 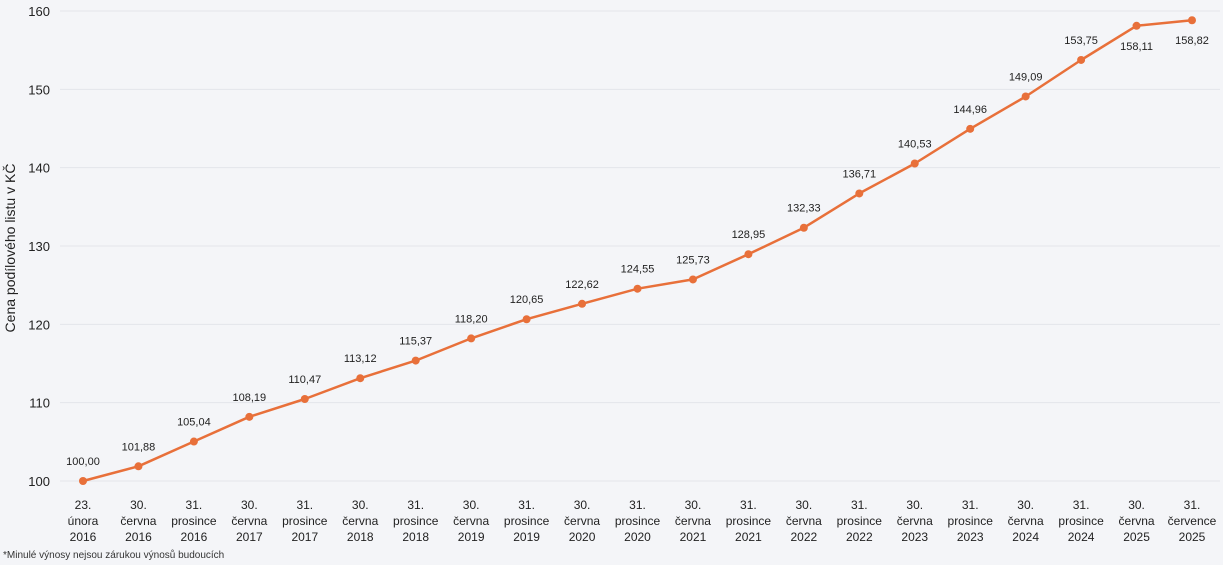 What do you see at coordinates (1192, 41) in the screenshot?
I see `data-label: 158,82` at bounding box center [1192, 41].